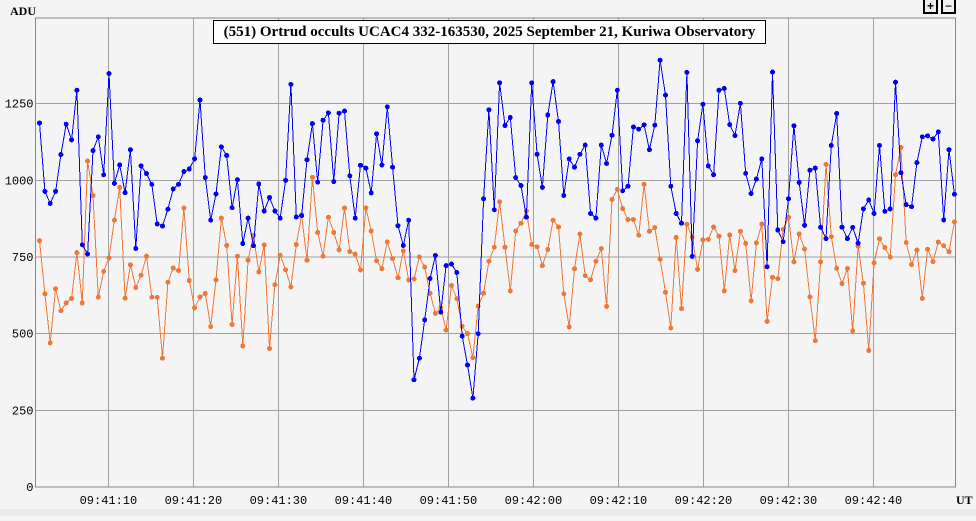 This screenshot has height=521, width=976. Describe the element at coordinates (194, 501) in the screenshot. I see `svg-text: 09:41:20` at that location.